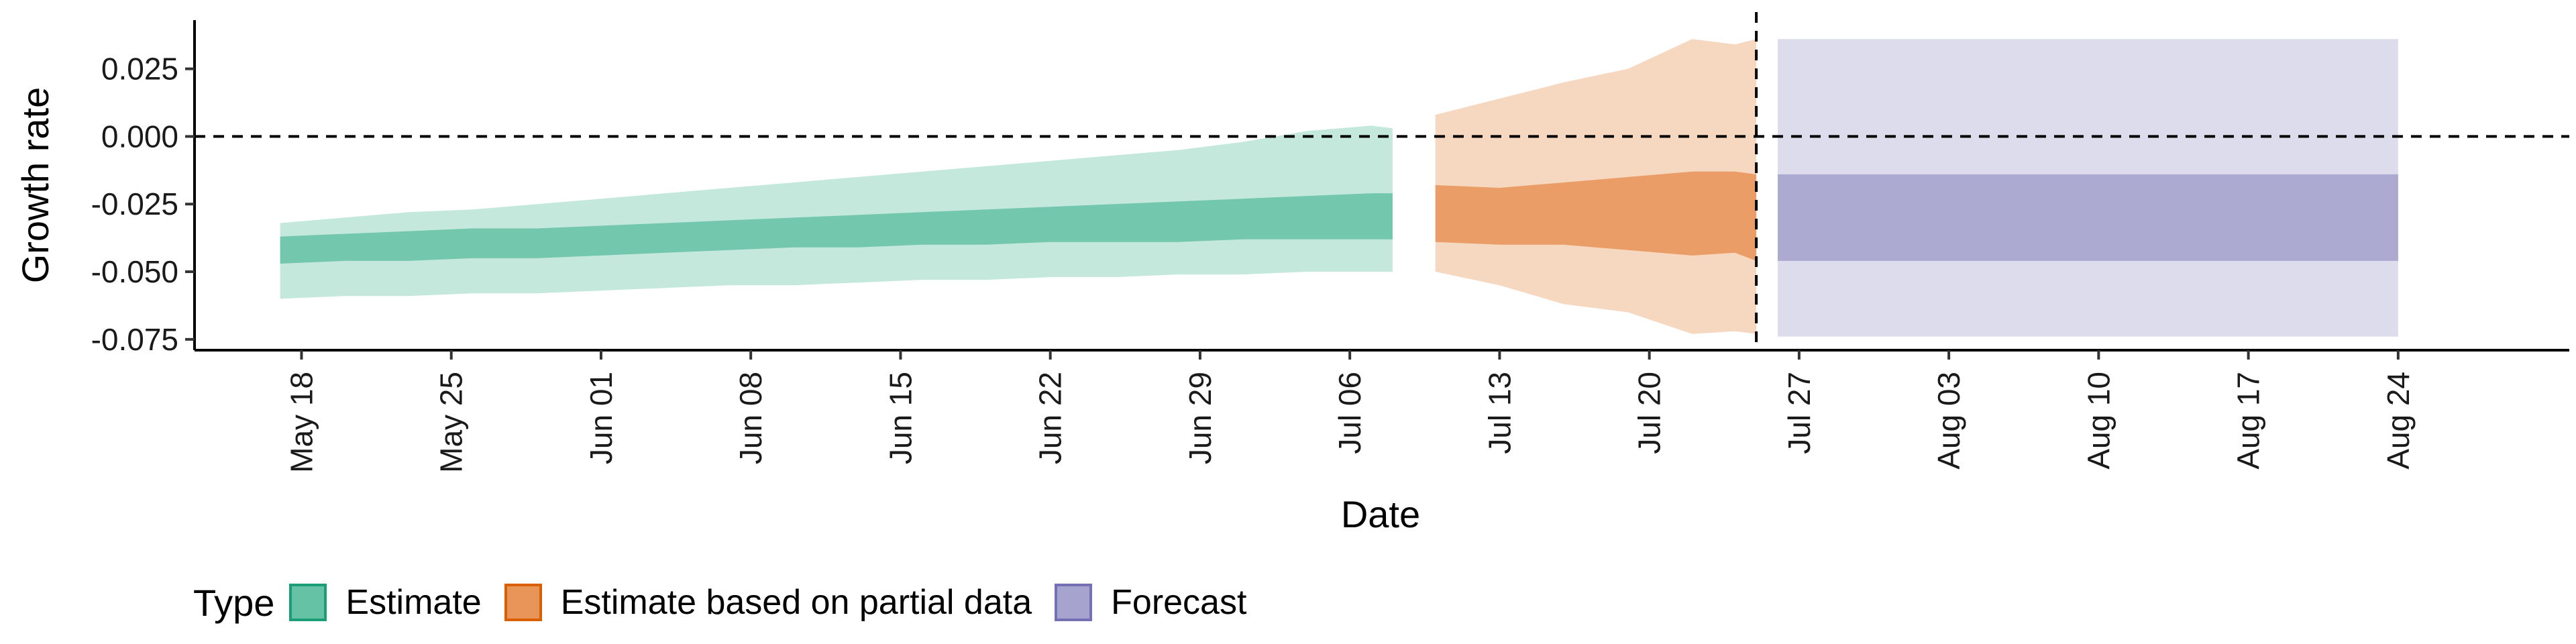  I want to click on x-tick-label: Jun 29, so click(1200, 418).